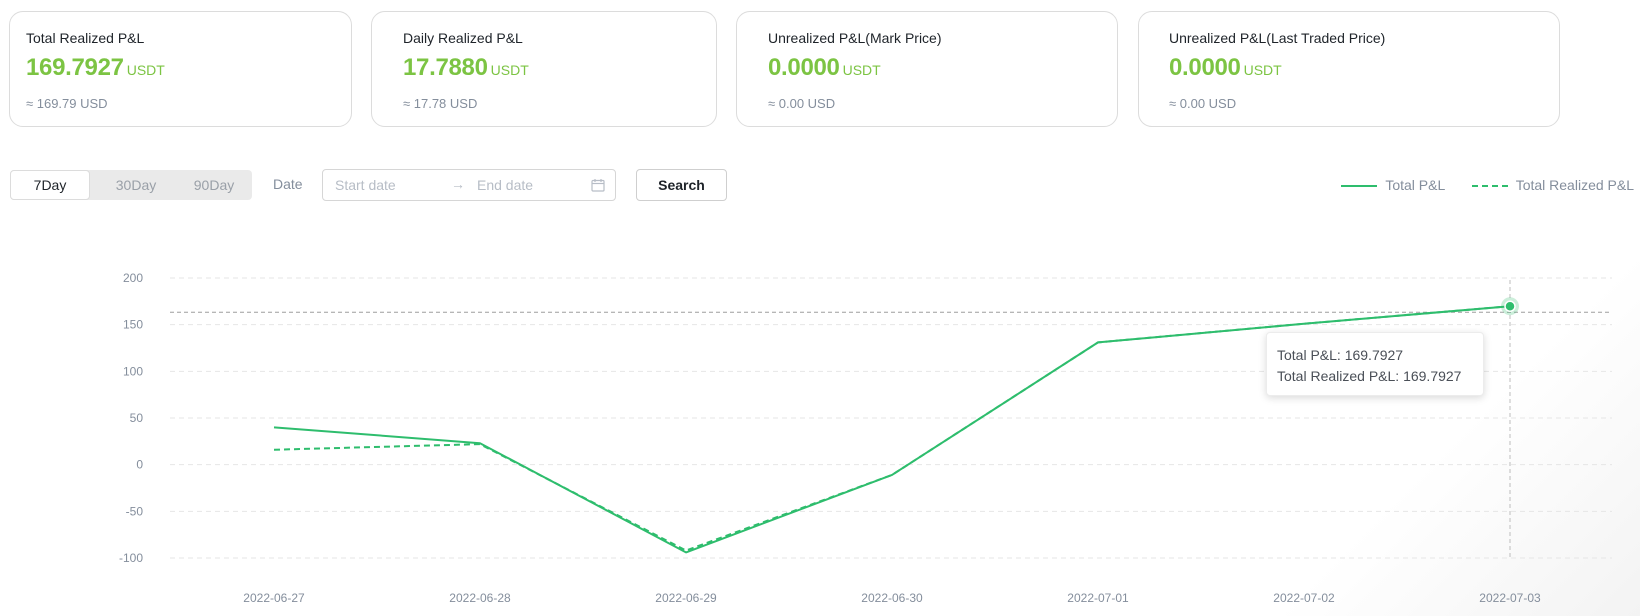 This screenshot has height=616, width=1640. I want to click on legend-total-realized-pnl: Total Realized P&L, so click(1552, 185).